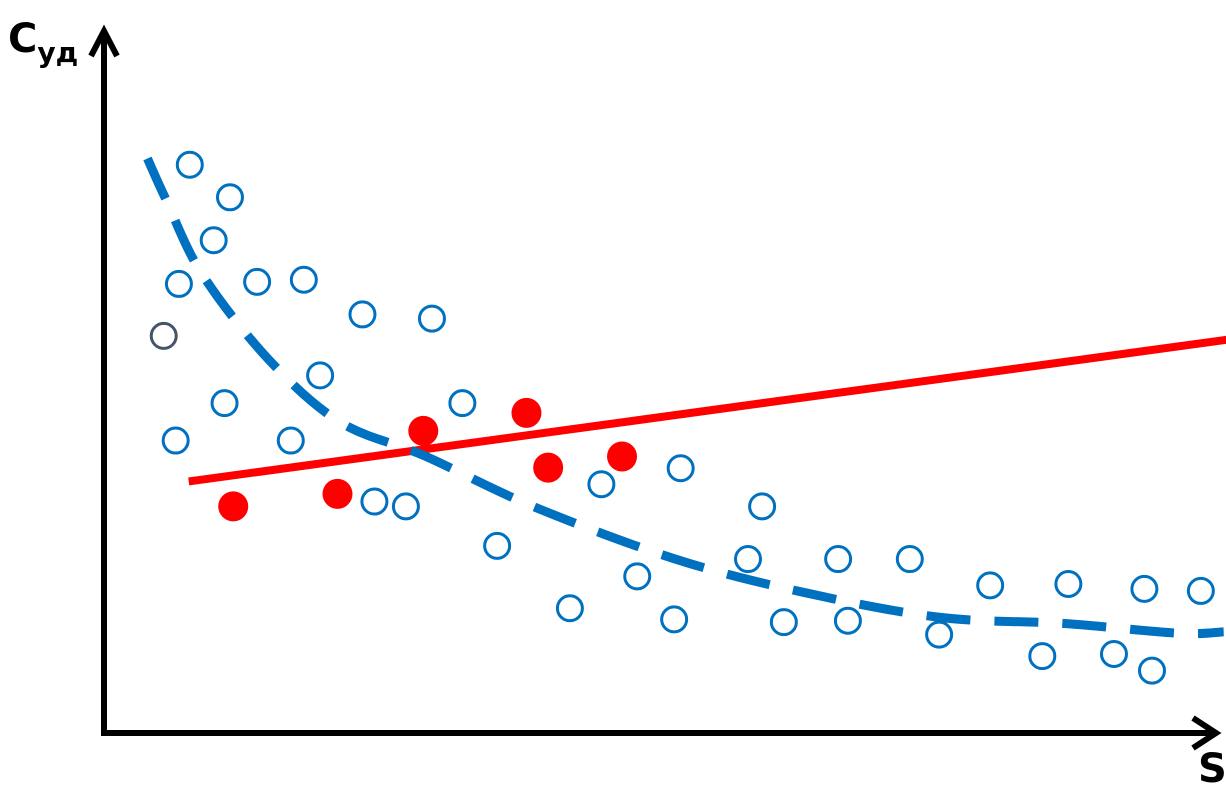 The image size is (1226, 785). I want to click on x-axis-arrow, so click(1206, 733).